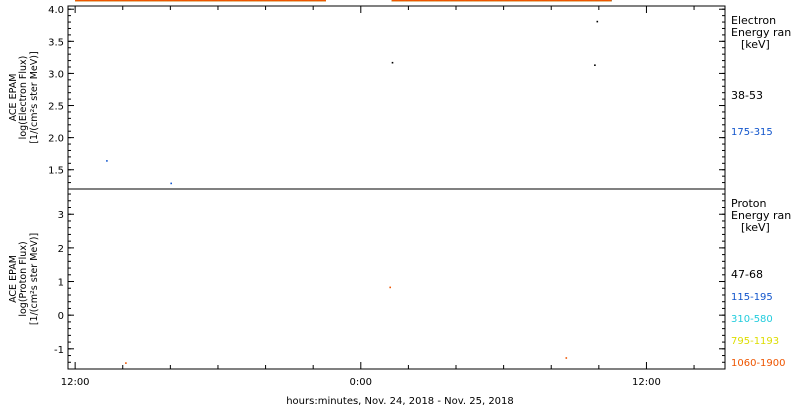 The height and width of the screenshot is (410, 800). I want to click on legend-entry-1060-1900: 1060-1900, so click(758, 363).